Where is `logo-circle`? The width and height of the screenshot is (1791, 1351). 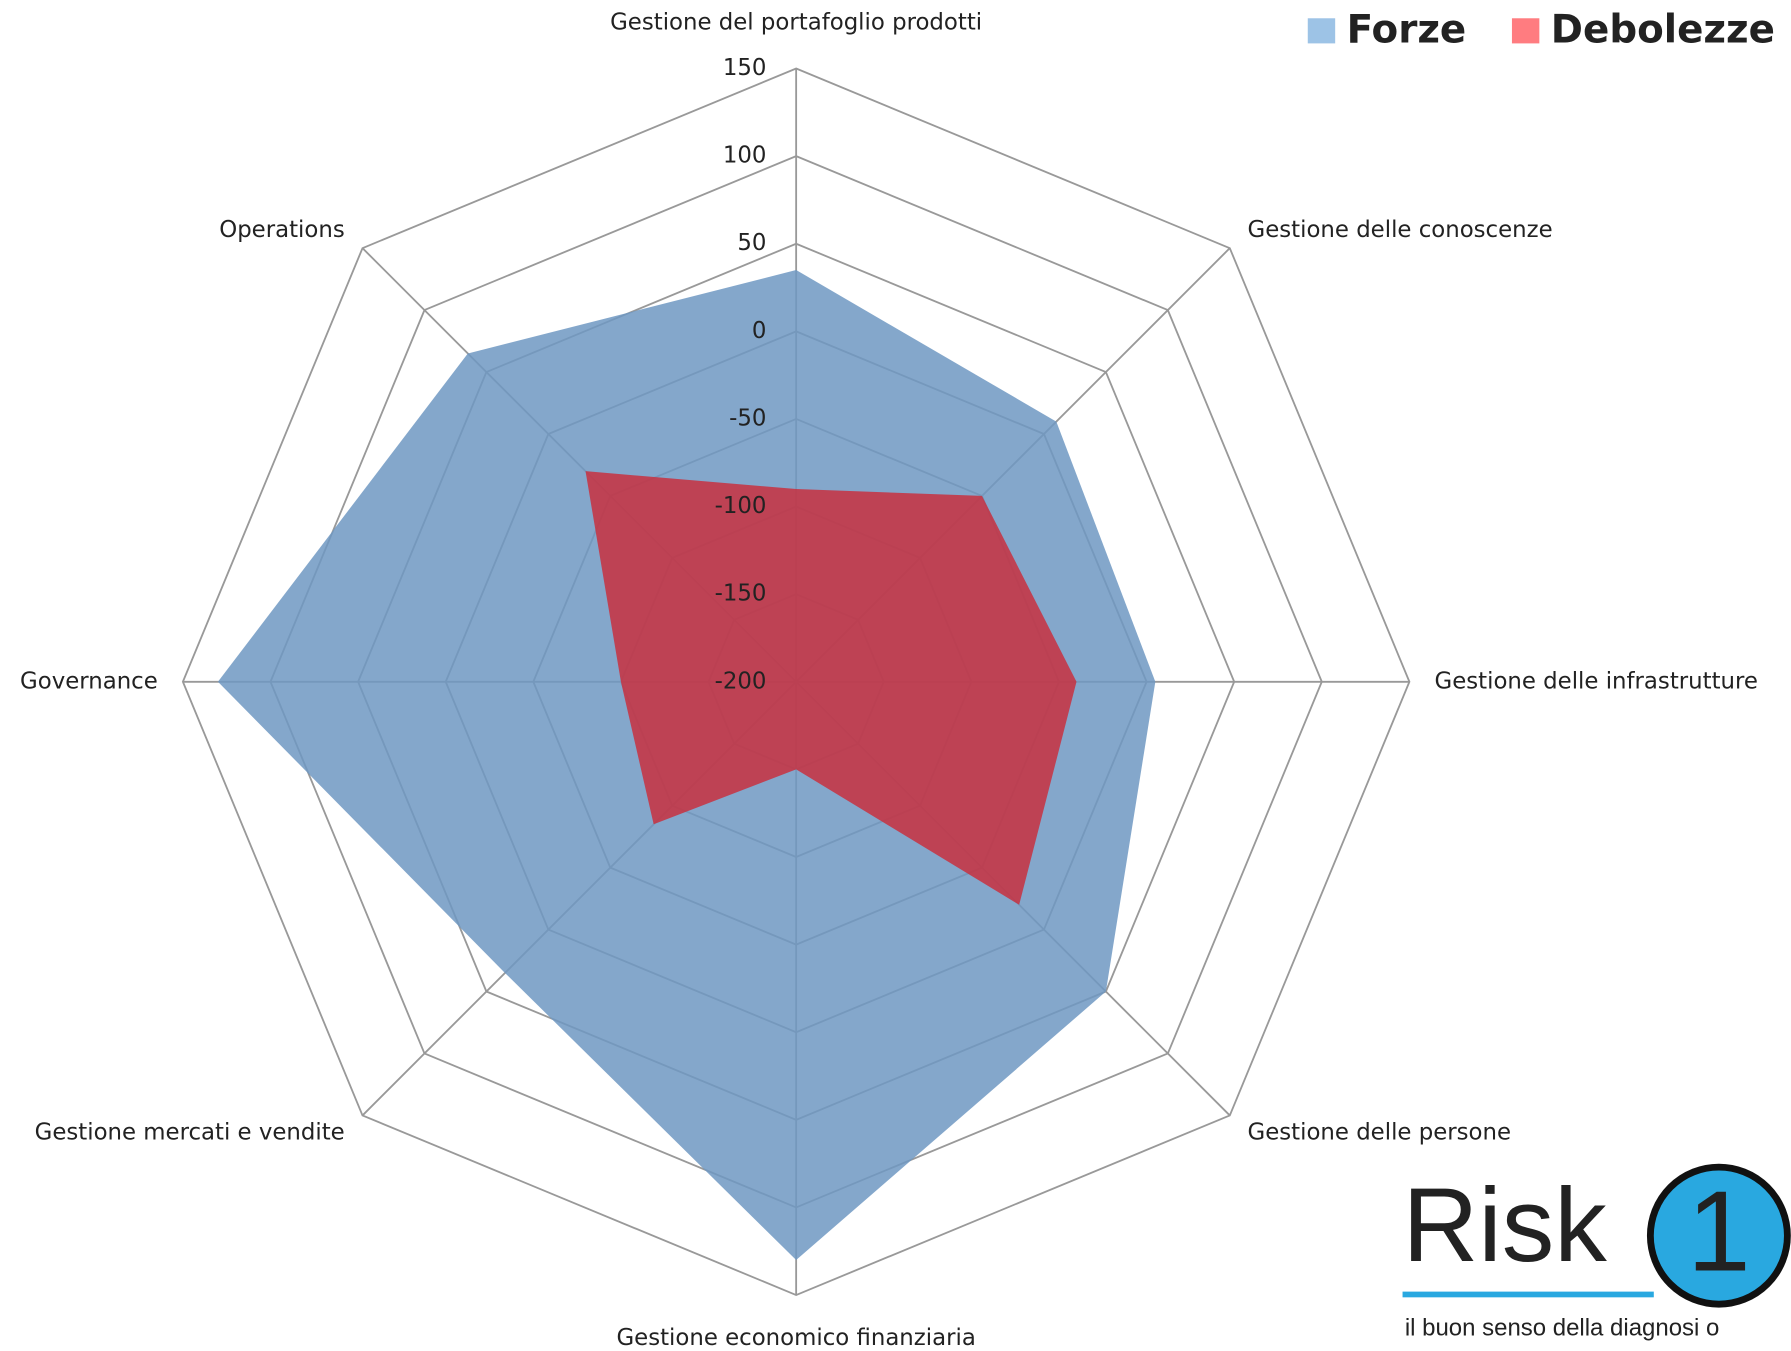
logo-circle is located at coordinates (1718, 1235).